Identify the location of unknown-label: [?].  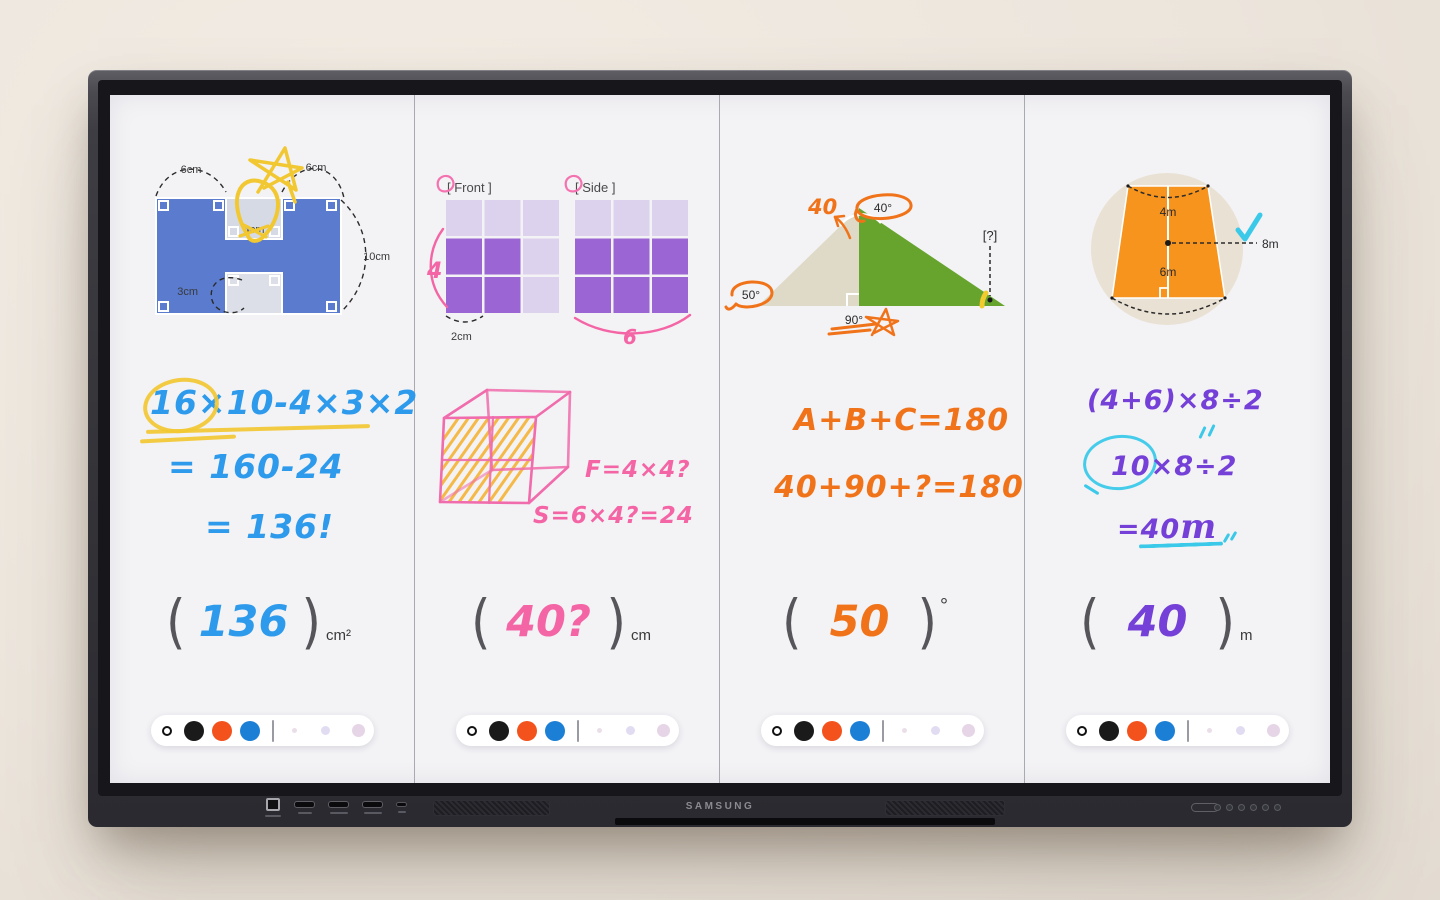
(990, 235).